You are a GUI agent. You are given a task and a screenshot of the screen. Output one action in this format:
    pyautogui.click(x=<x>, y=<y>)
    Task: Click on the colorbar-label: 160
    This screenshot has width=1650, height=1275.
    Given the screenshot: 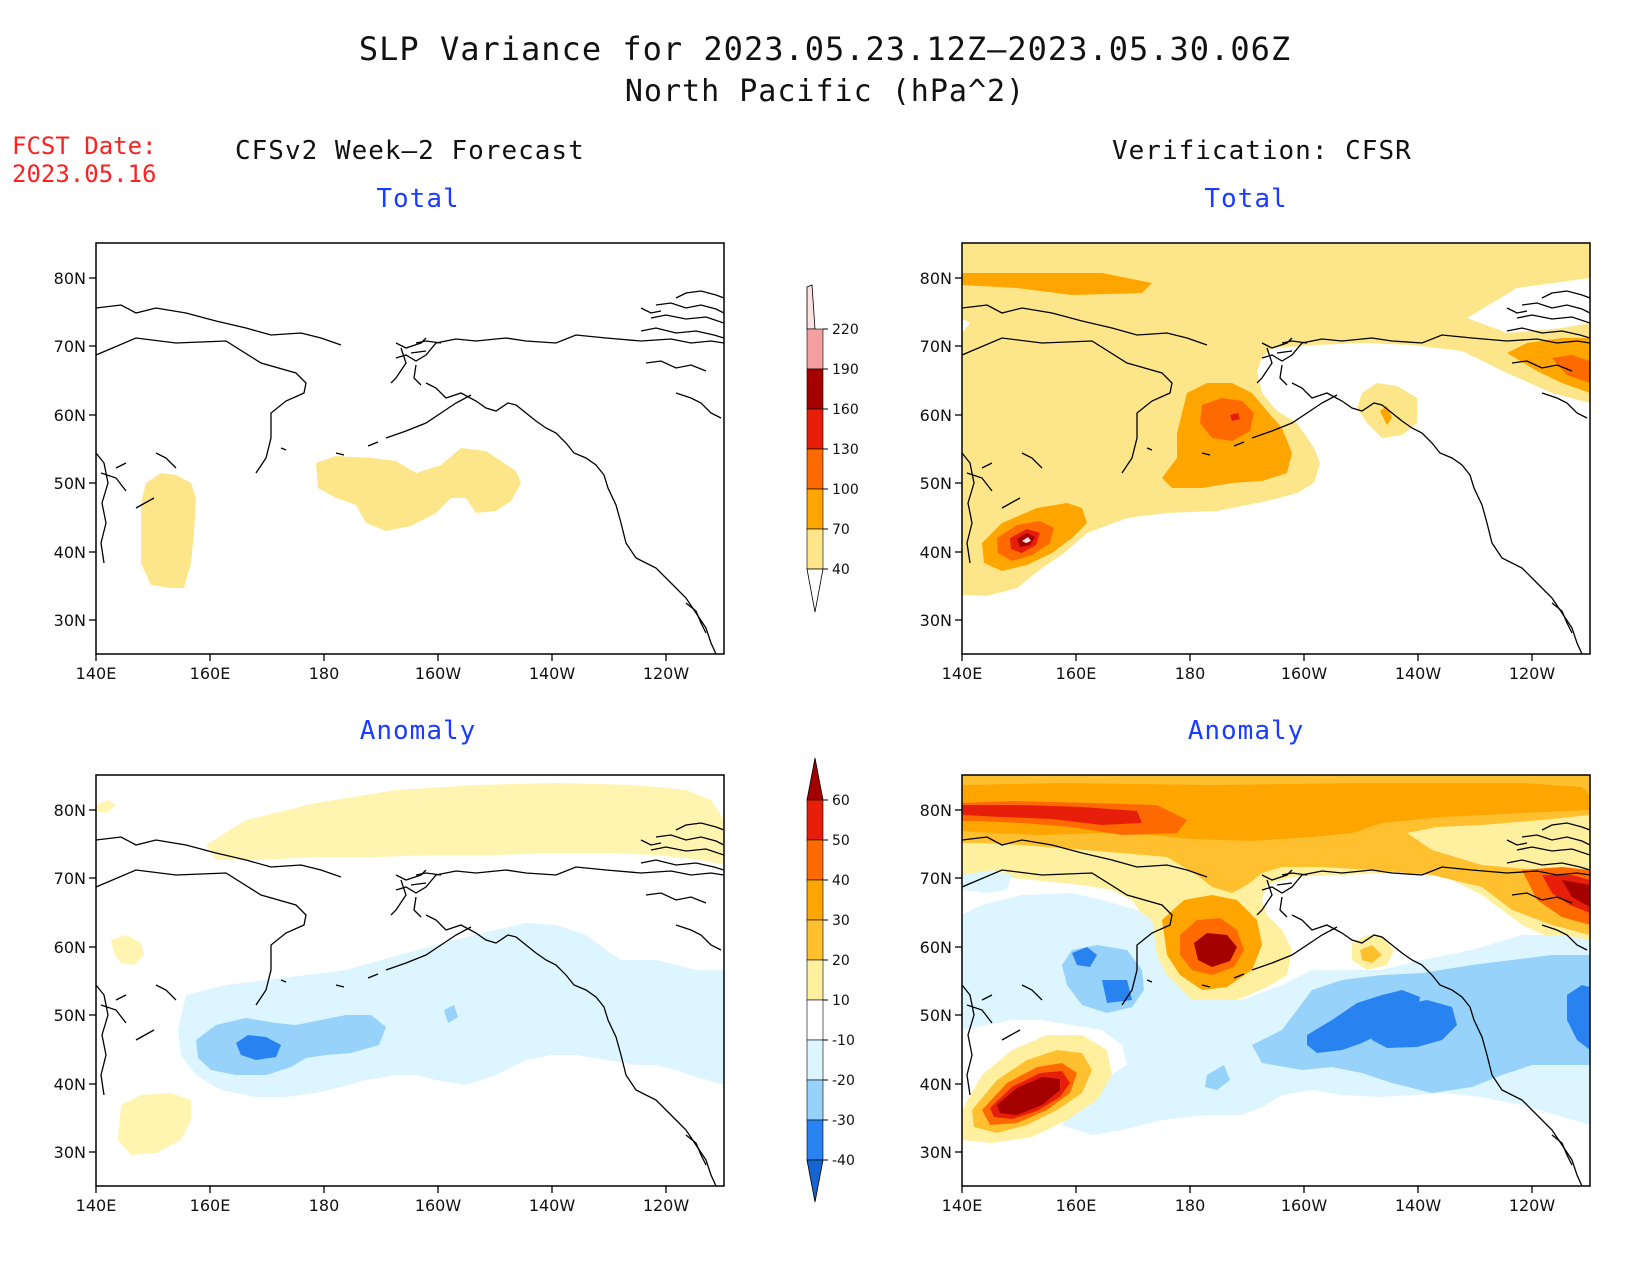 What is the action you would take?
    pyautogui.click(x=845, y=410)
    